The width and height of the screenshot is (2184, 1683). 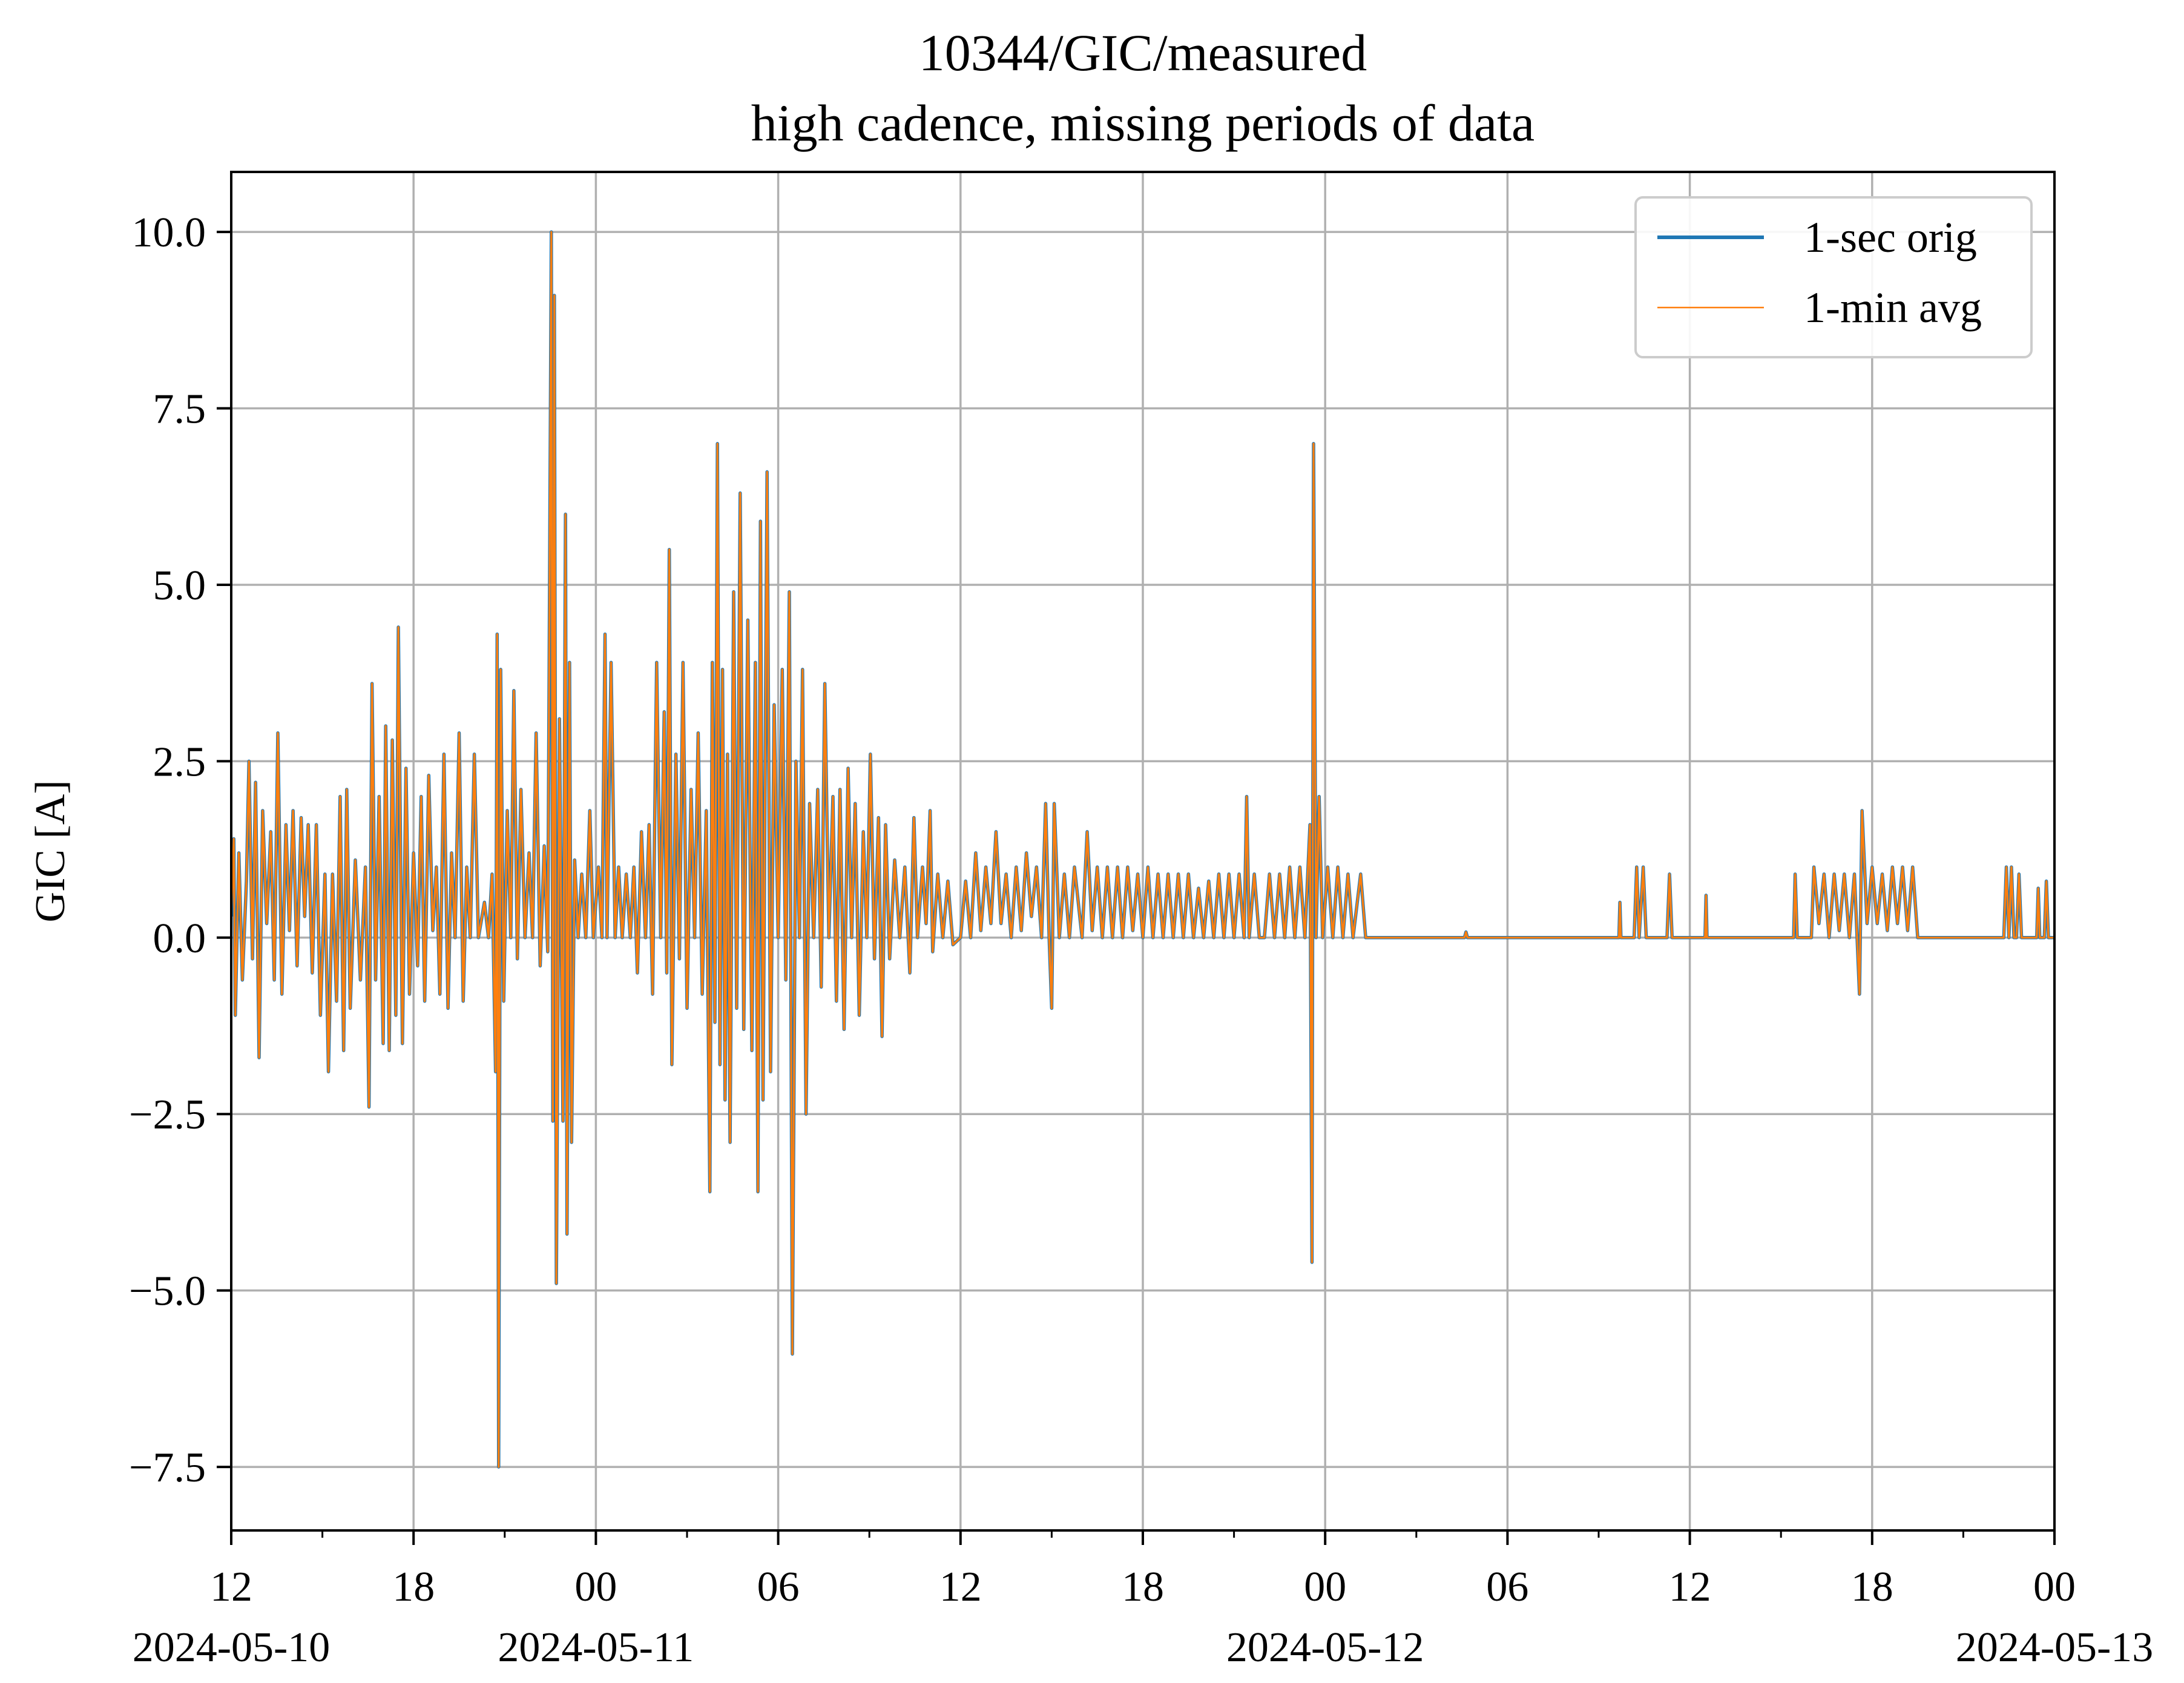 I want to click on chart-title: 10344/GIC/measured, so click(x=1143, y=53).